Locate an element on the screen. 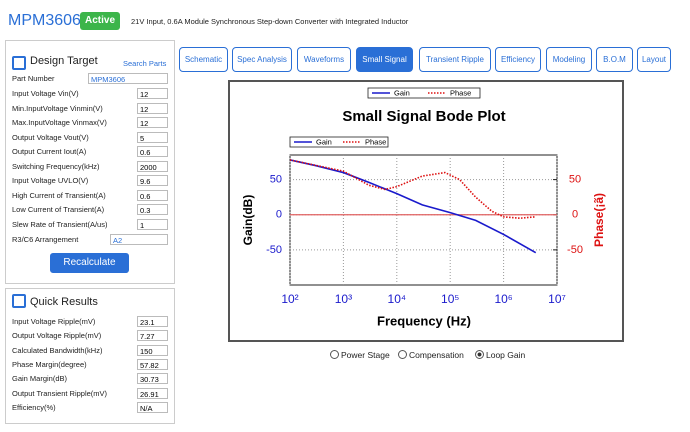 The height and width of the screenshot is (432, 690). tab: Small Signal is located at coordinates (384, 59).